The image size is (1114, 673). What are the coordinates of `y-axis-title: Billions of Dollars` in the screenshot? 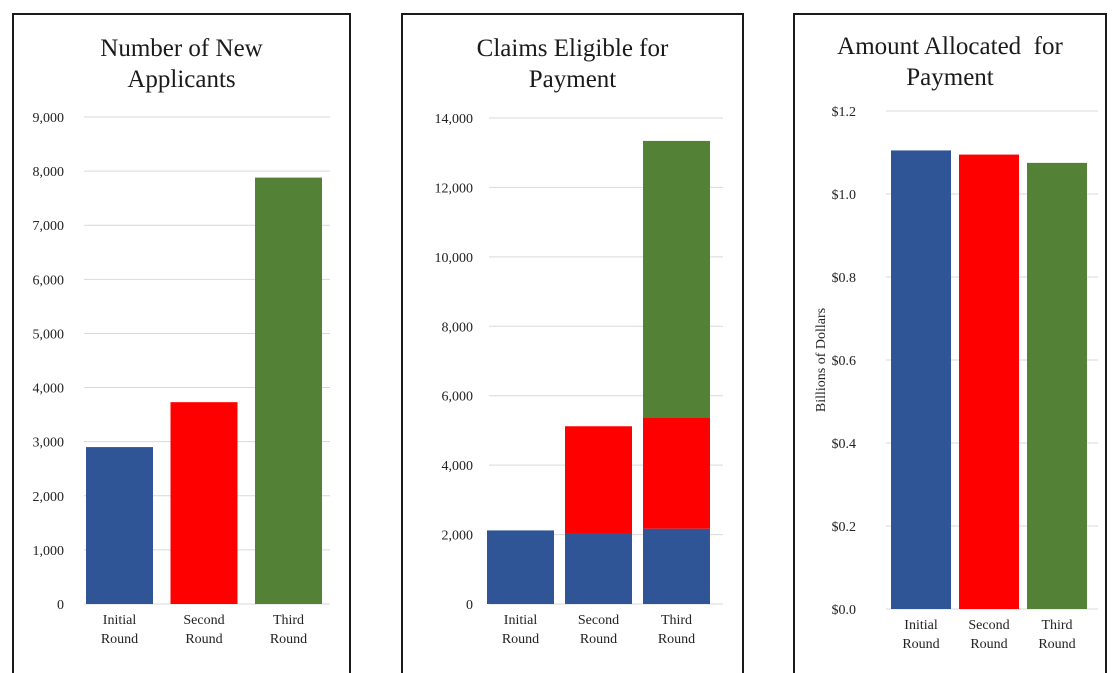 It's located at (821, 360).